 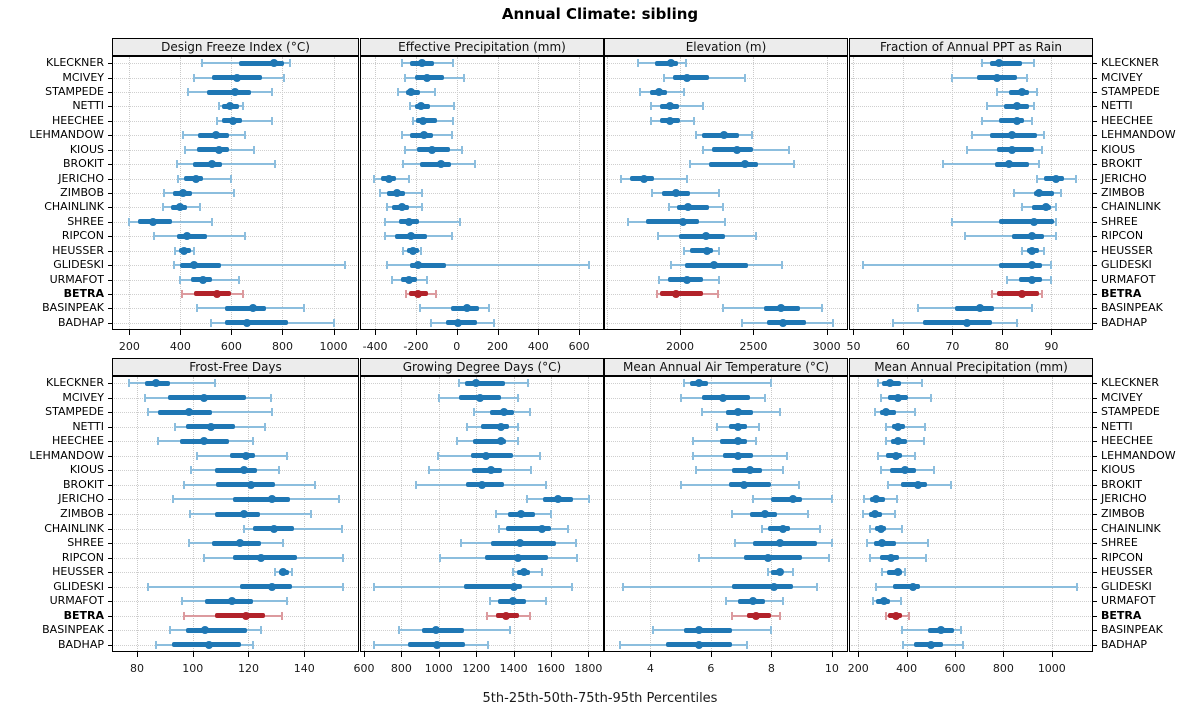 What do you see at coordinates (82, 557) in the screenshot?
I see `station-label-left: RIPCON` at bounding box center [82, 557].